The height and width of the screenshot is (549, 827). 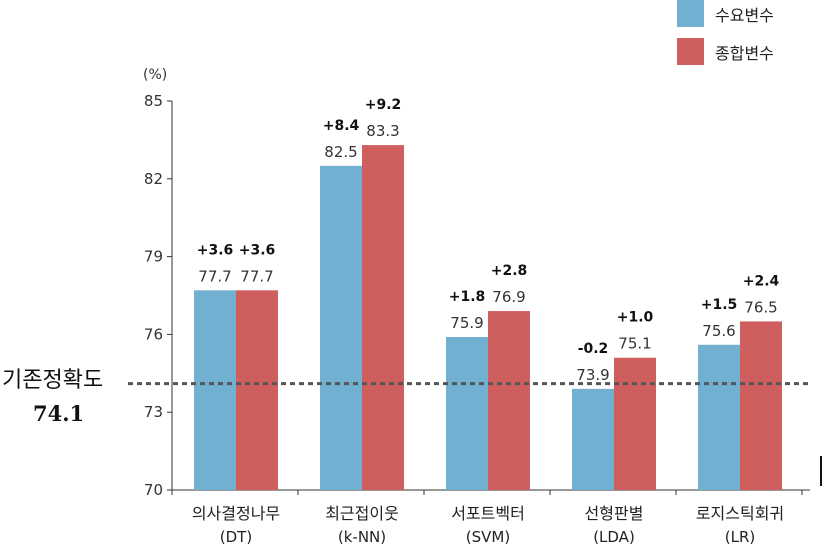 What do you see at coordinates (744, 15) in the screenshot?
I see `legend-label-demand: 수요변수` at bounding box center [744, 15].